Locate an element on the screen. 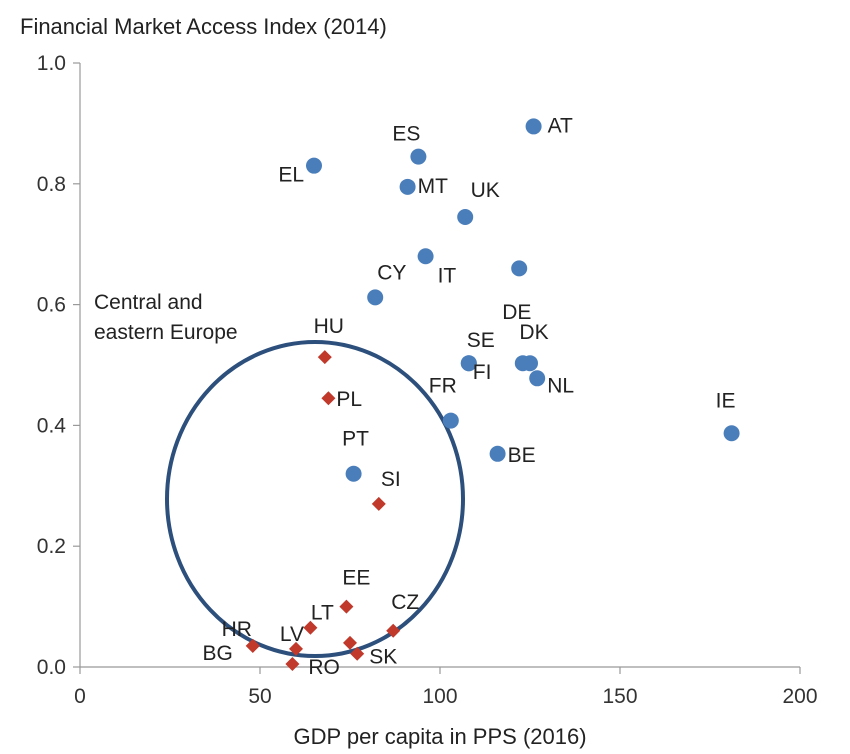 The width and height of the screenshot is (850, 754). point-marker-nl is located at coordinates (537, 378).